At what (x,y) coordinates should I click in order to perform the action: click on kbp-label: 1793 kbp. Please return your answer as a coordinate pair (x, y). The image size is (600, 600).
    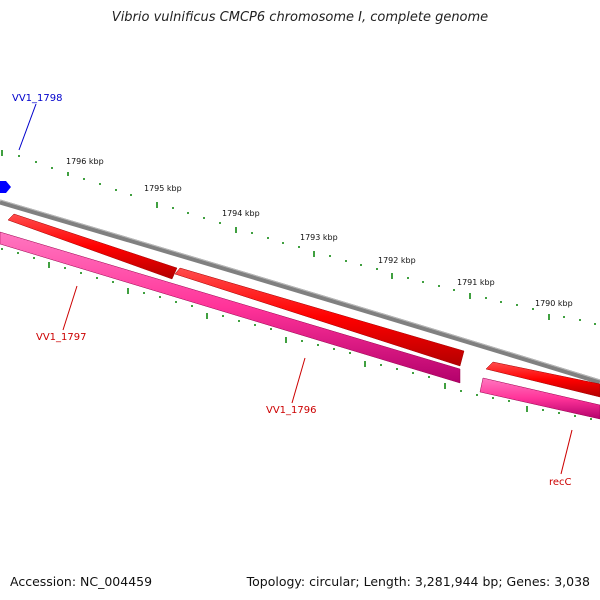
    Looking at the image, I should click on (319, 237).